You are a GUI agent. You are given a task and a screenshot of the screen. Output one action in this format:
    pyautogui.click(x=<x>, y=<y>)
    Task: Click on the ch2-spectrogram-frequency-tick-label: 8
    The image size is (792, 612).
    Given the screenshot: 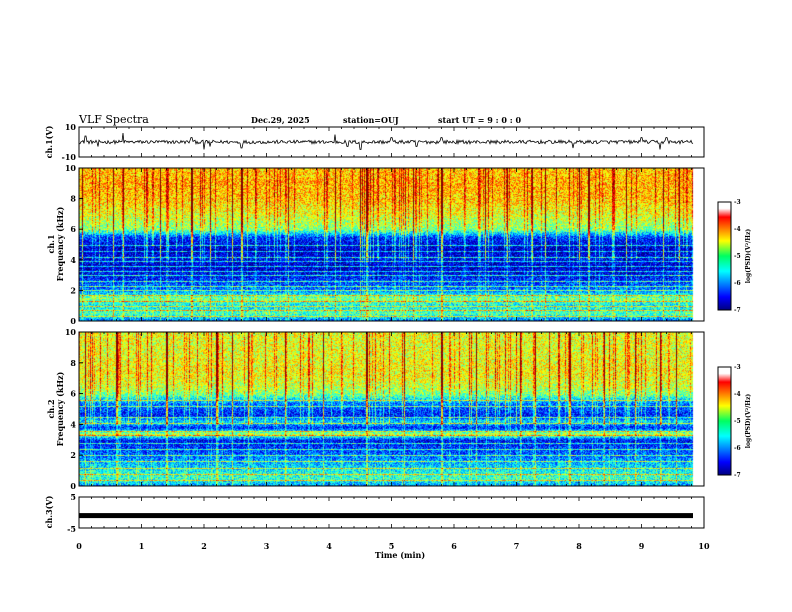 What is the action you would take?
    pyautogui.click(x=73, y=363)
    